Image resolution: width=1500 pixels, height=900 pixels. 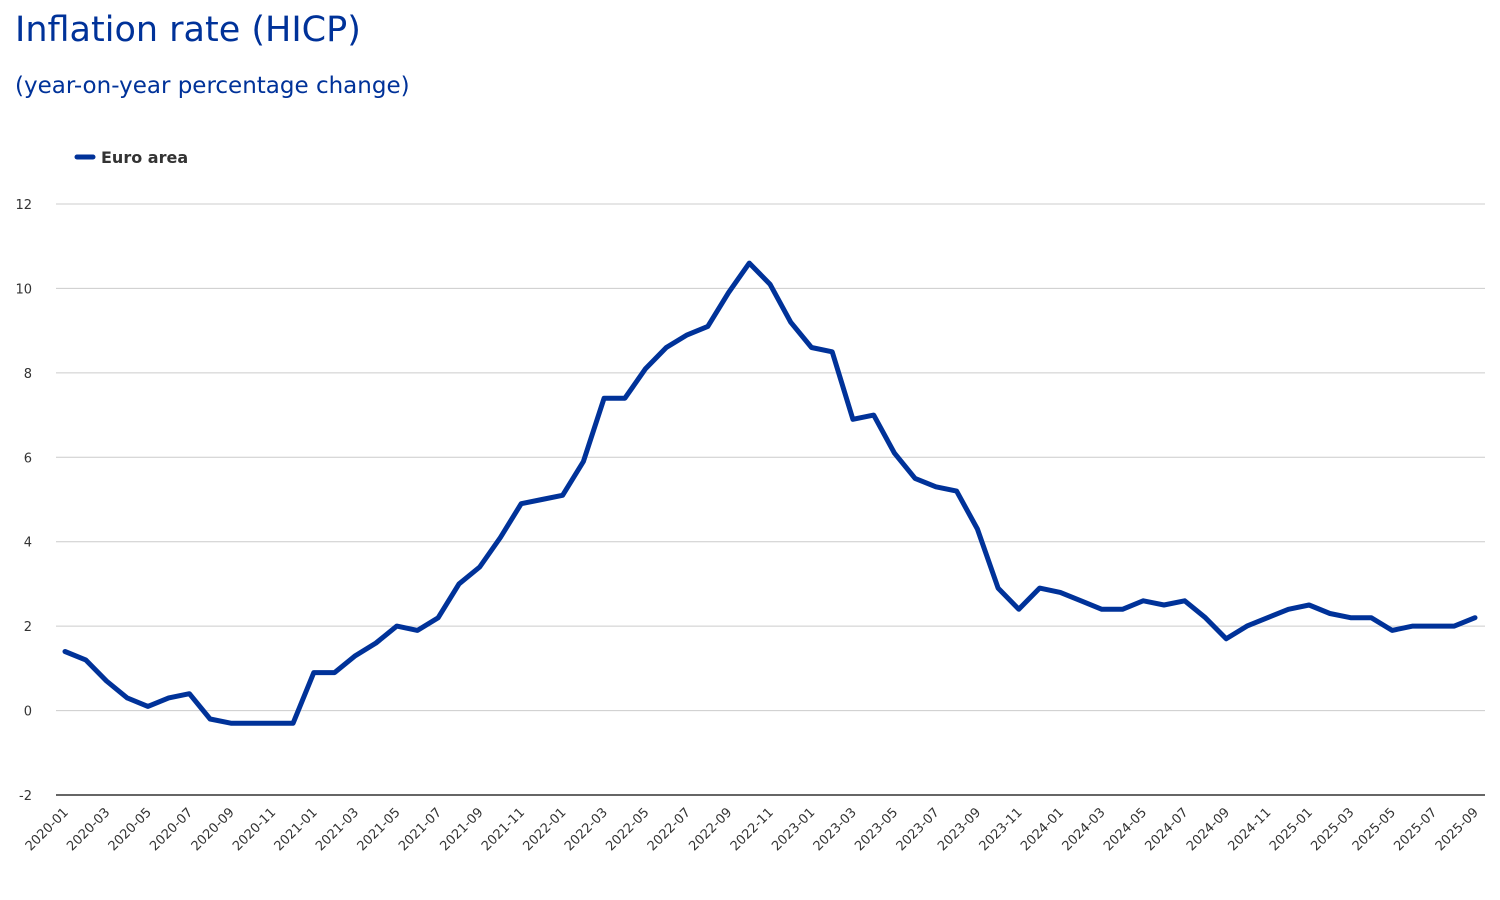 I want to click on y-tick-label: -2, so click(x=25, y=796).